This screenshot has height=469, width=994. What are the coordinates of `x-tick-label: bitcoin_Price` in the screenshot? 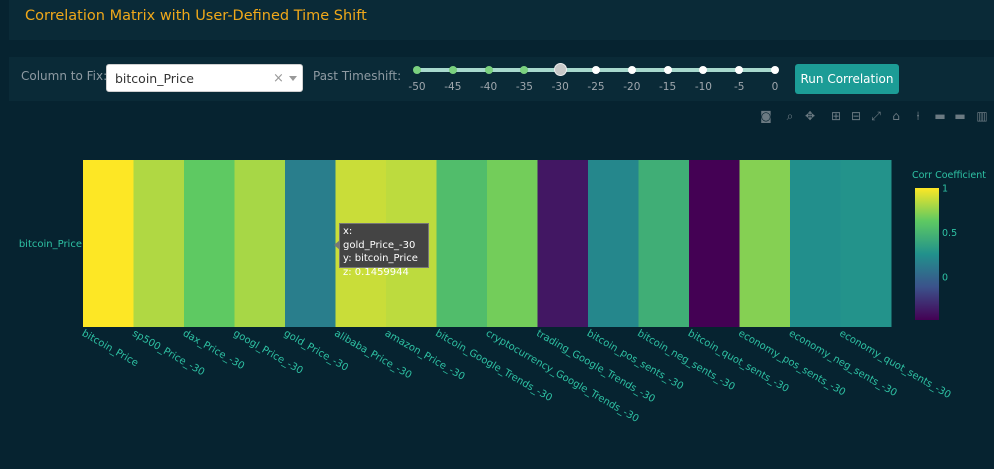 It's located at (110, 348).